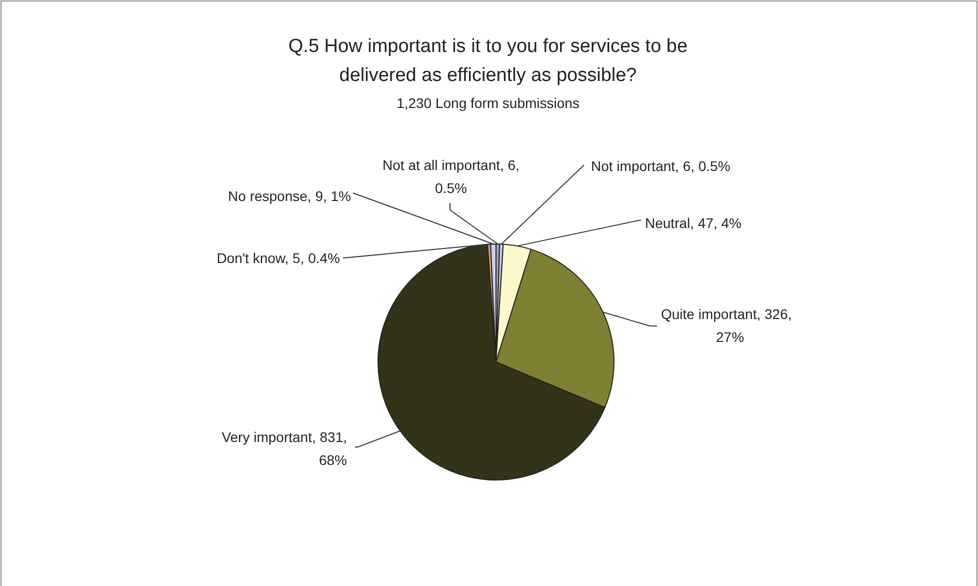 This screenshot has height=586, width=978. I want to click on slice-label: Neutral, 47, 4%, so click(693, 223).